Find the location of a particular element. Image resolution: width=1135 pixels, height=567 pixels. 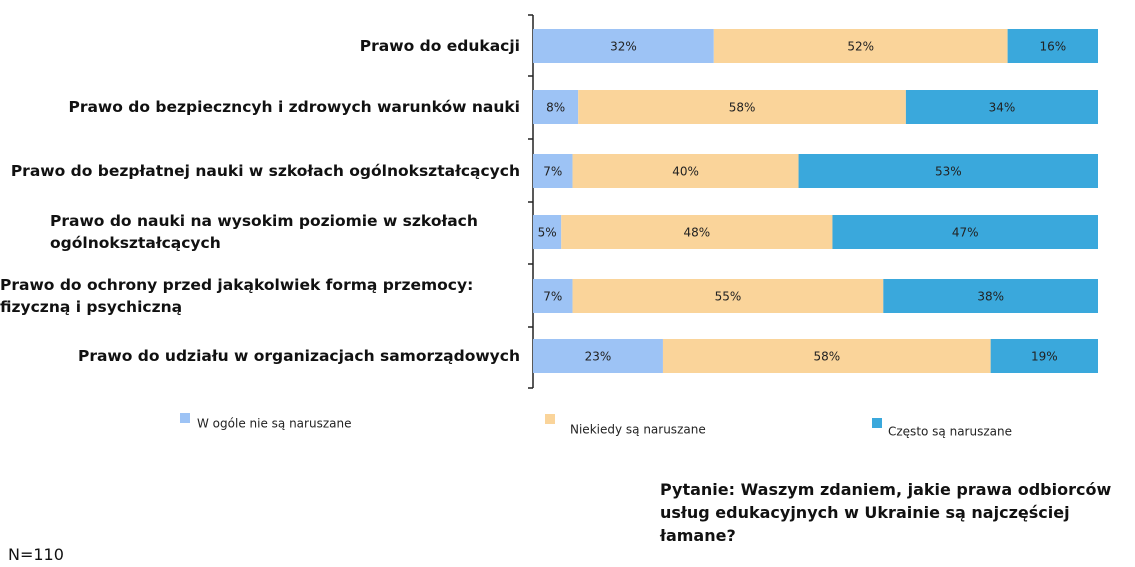

value-label: 38% is located at coordinates (990, 297).